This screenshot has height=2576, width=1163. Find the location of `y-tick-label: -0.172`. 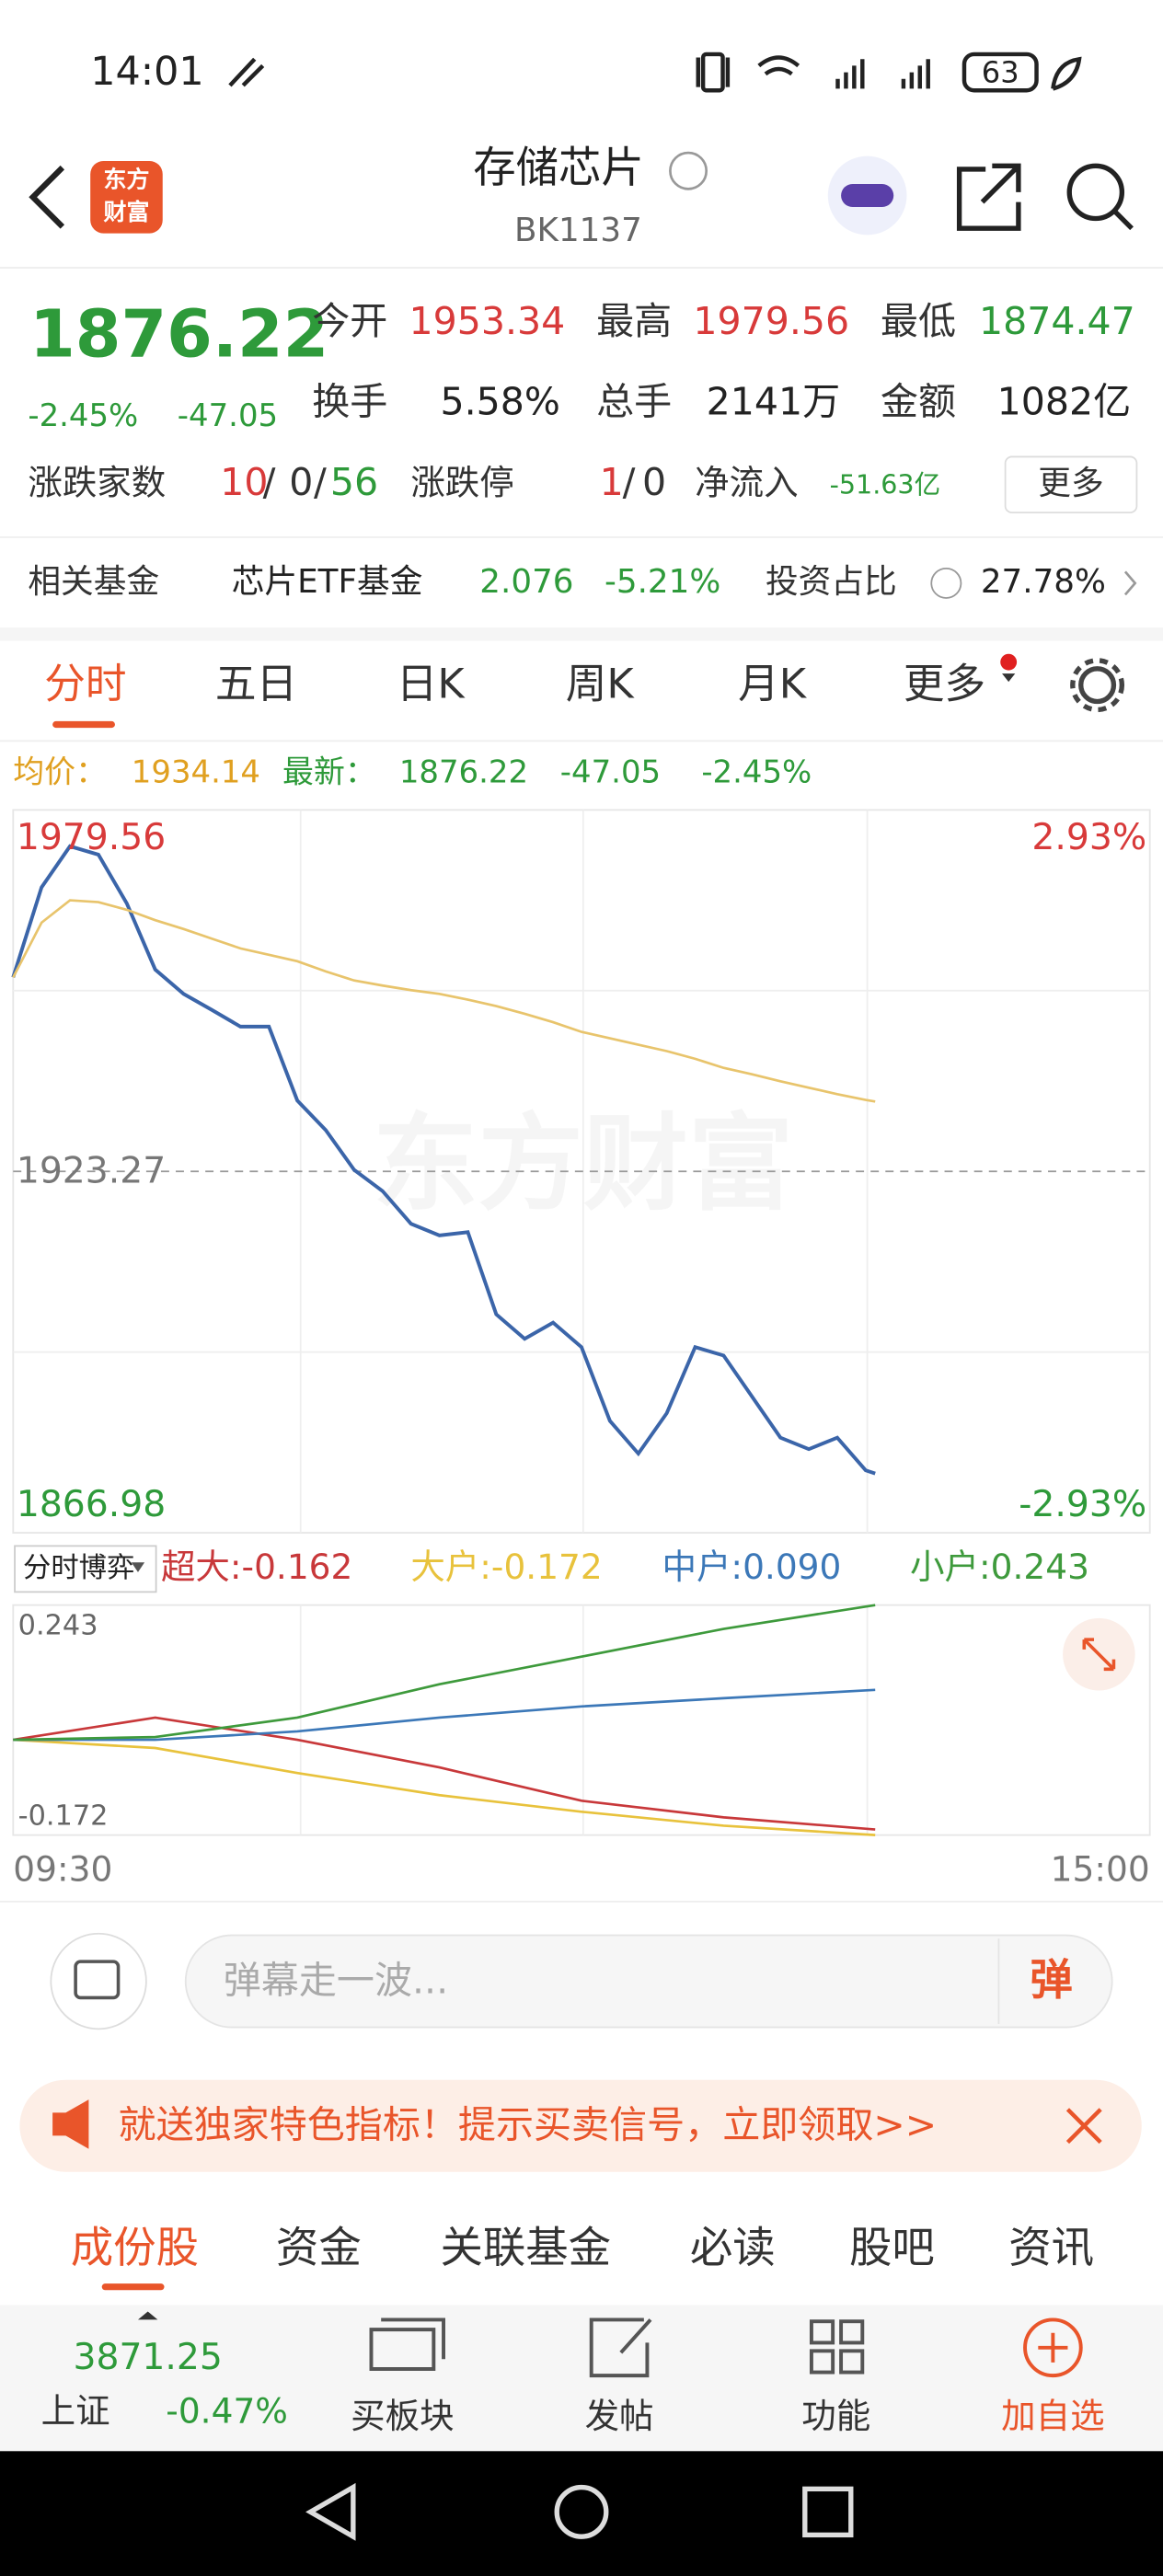

y-tick-label: -0.172 is located at coordinates (63, 1816).